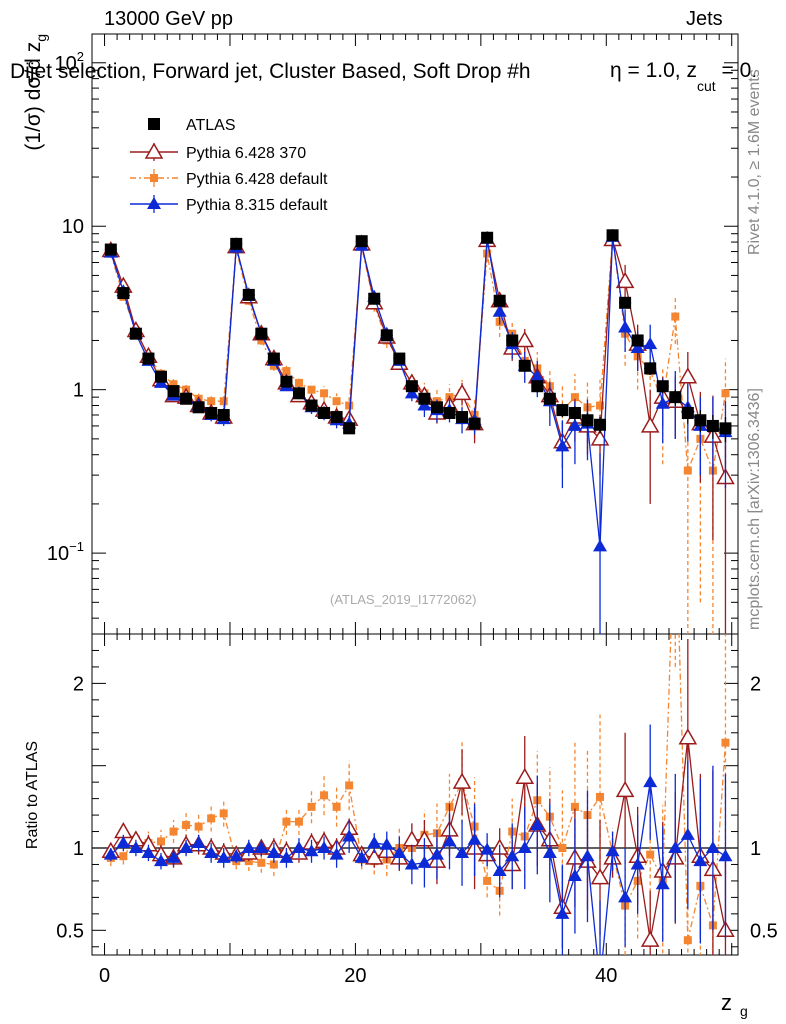  I want to click on x-tick-label: 20, so click(355, 976).